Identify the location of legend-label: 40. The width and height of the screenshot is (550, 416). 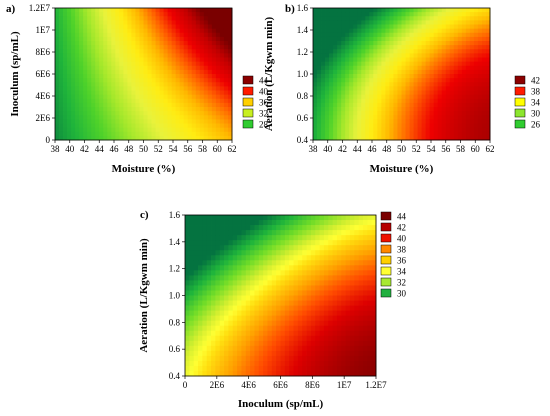
(402, 239).